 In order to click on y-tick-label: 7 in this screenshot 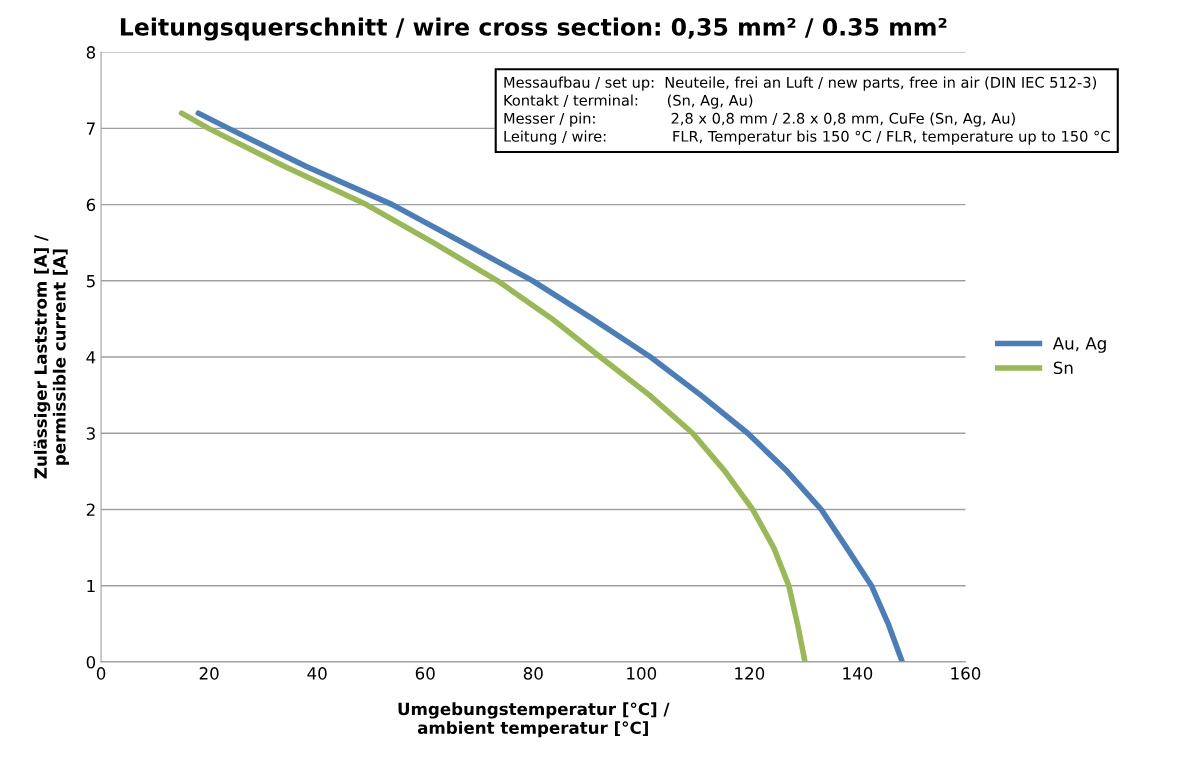, I will do `click(90, 128)`.